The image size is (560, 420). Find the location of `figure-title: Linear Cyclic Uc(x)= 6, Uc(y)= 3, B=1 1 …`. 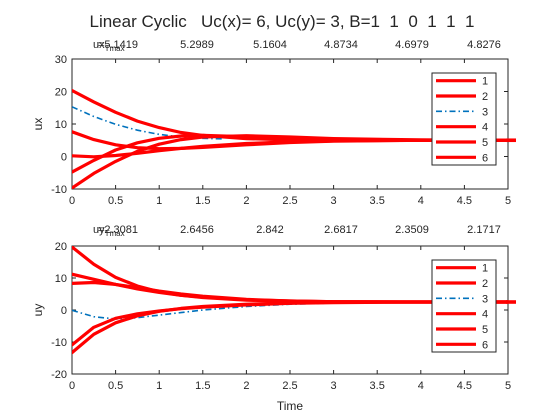

figure-title: Linear Cyclic Uc(x)= 6, Uc(y)= 3, B=1 1 … is located at coordinates (281, 21).